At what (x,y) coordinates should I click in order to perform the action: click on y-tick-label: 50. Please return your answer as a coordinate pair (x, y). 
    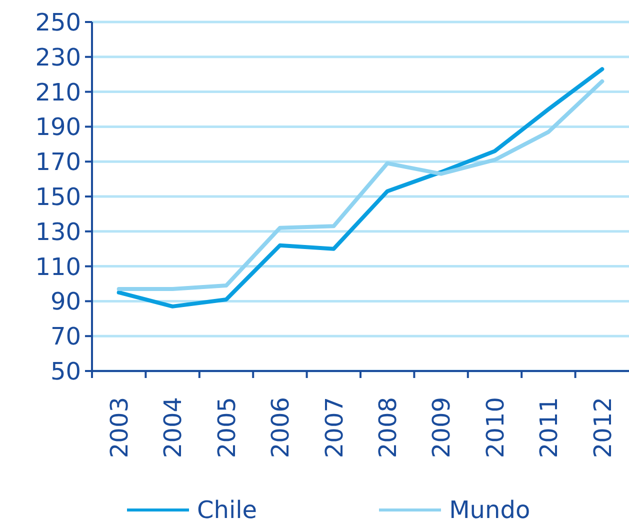
    Looking at the image, I should click on (65, 372).